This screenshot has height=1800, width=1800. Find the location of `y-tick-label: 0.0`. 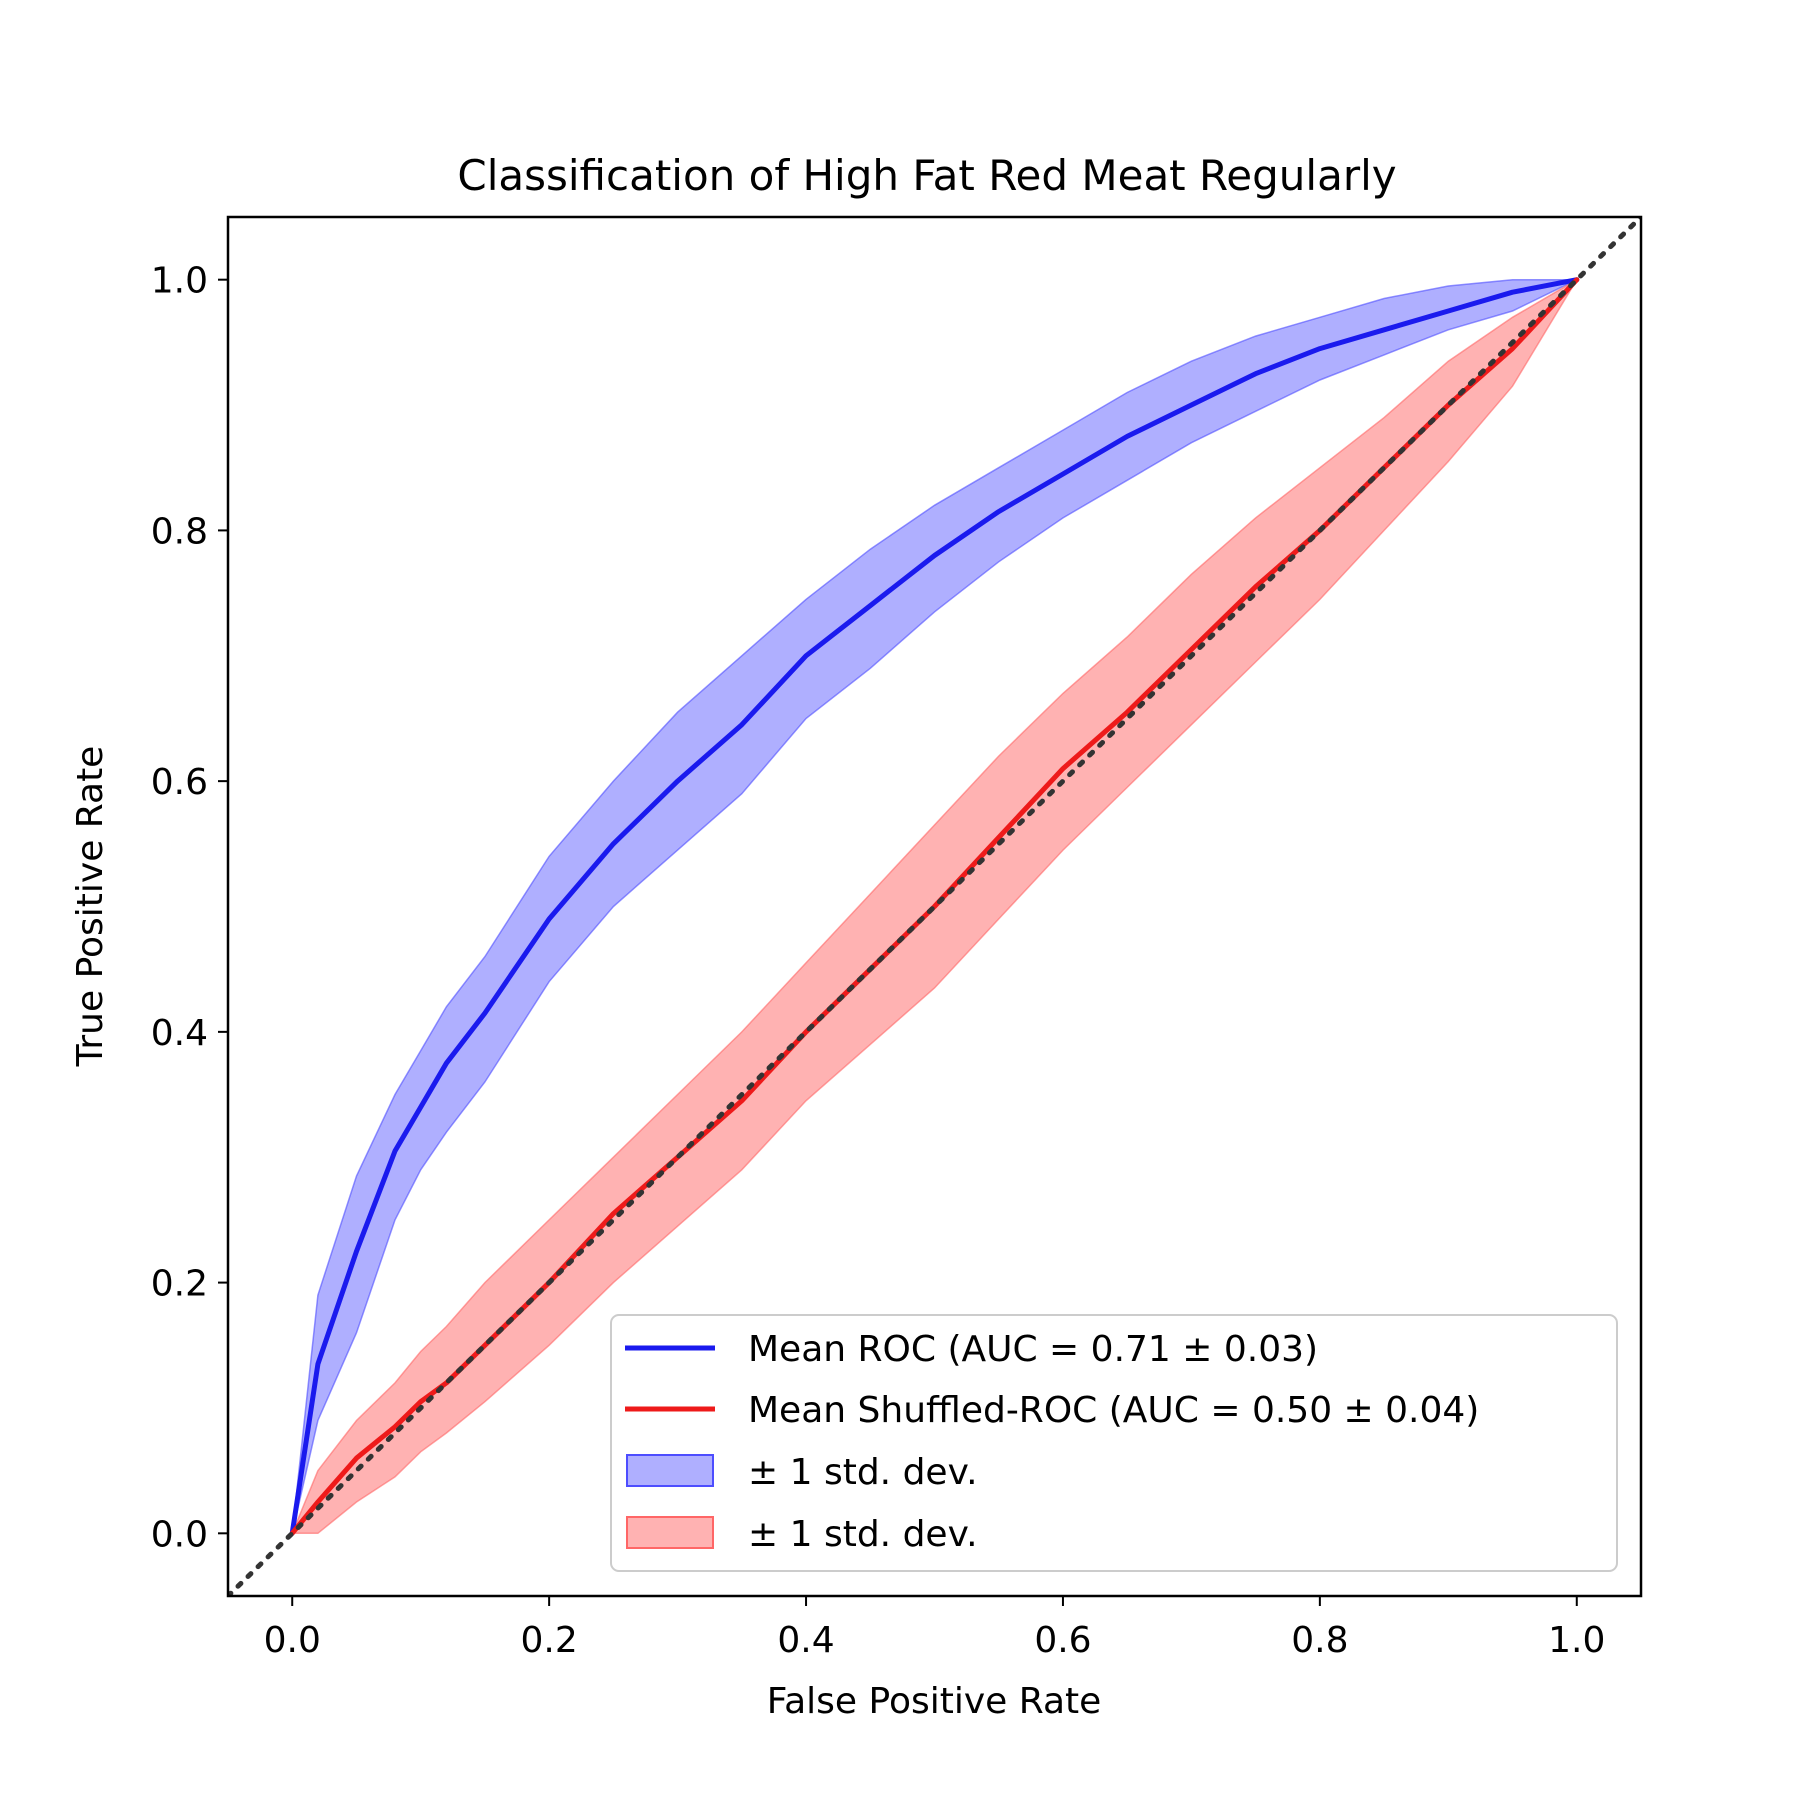

y-tick-label: 0.0 is located at coordinates (179, 1534).